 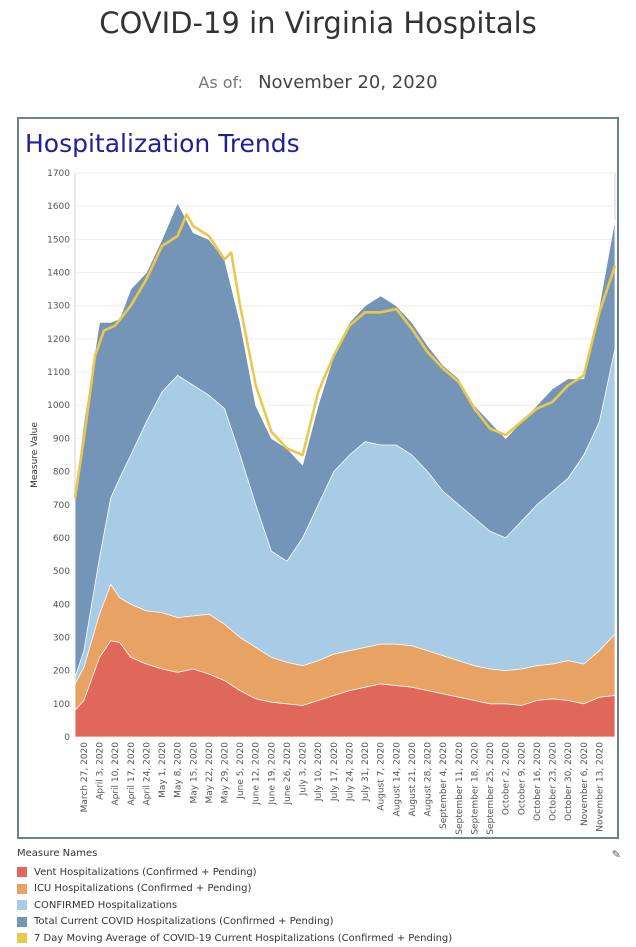 I want to click on x-tick-label: September 11, 2020, so click(x=460, y=788).